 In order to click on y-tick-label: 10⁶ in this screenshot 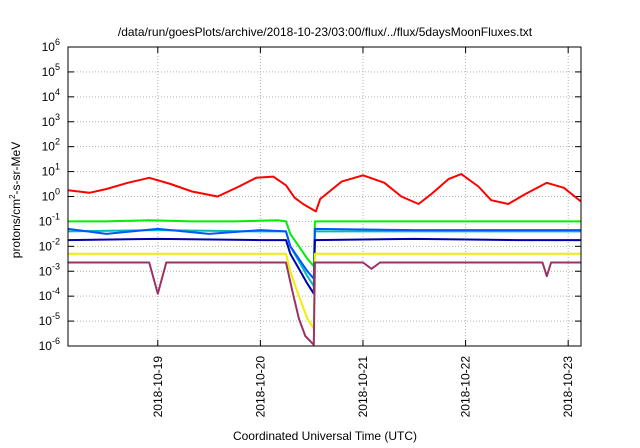, I will do `click(51, 45)`.